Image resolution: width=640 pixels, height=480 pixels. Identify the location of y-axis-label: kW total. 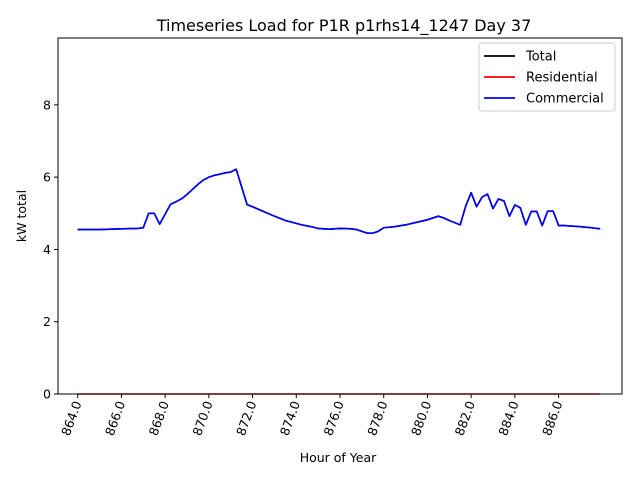
(21, 216).